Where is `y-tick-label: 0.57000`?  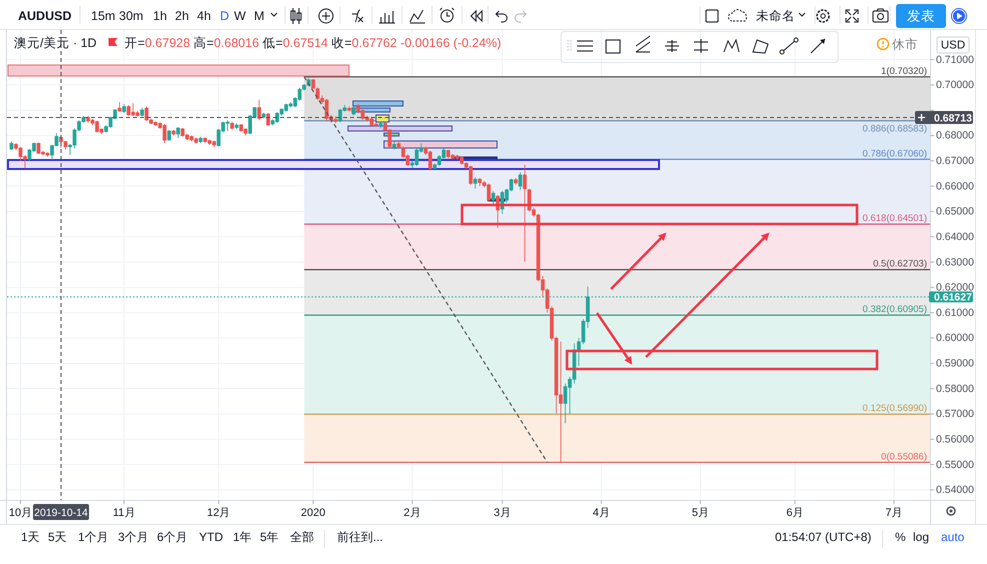
y-tick-label: 0.57000 is located at coordinates (955, 414).